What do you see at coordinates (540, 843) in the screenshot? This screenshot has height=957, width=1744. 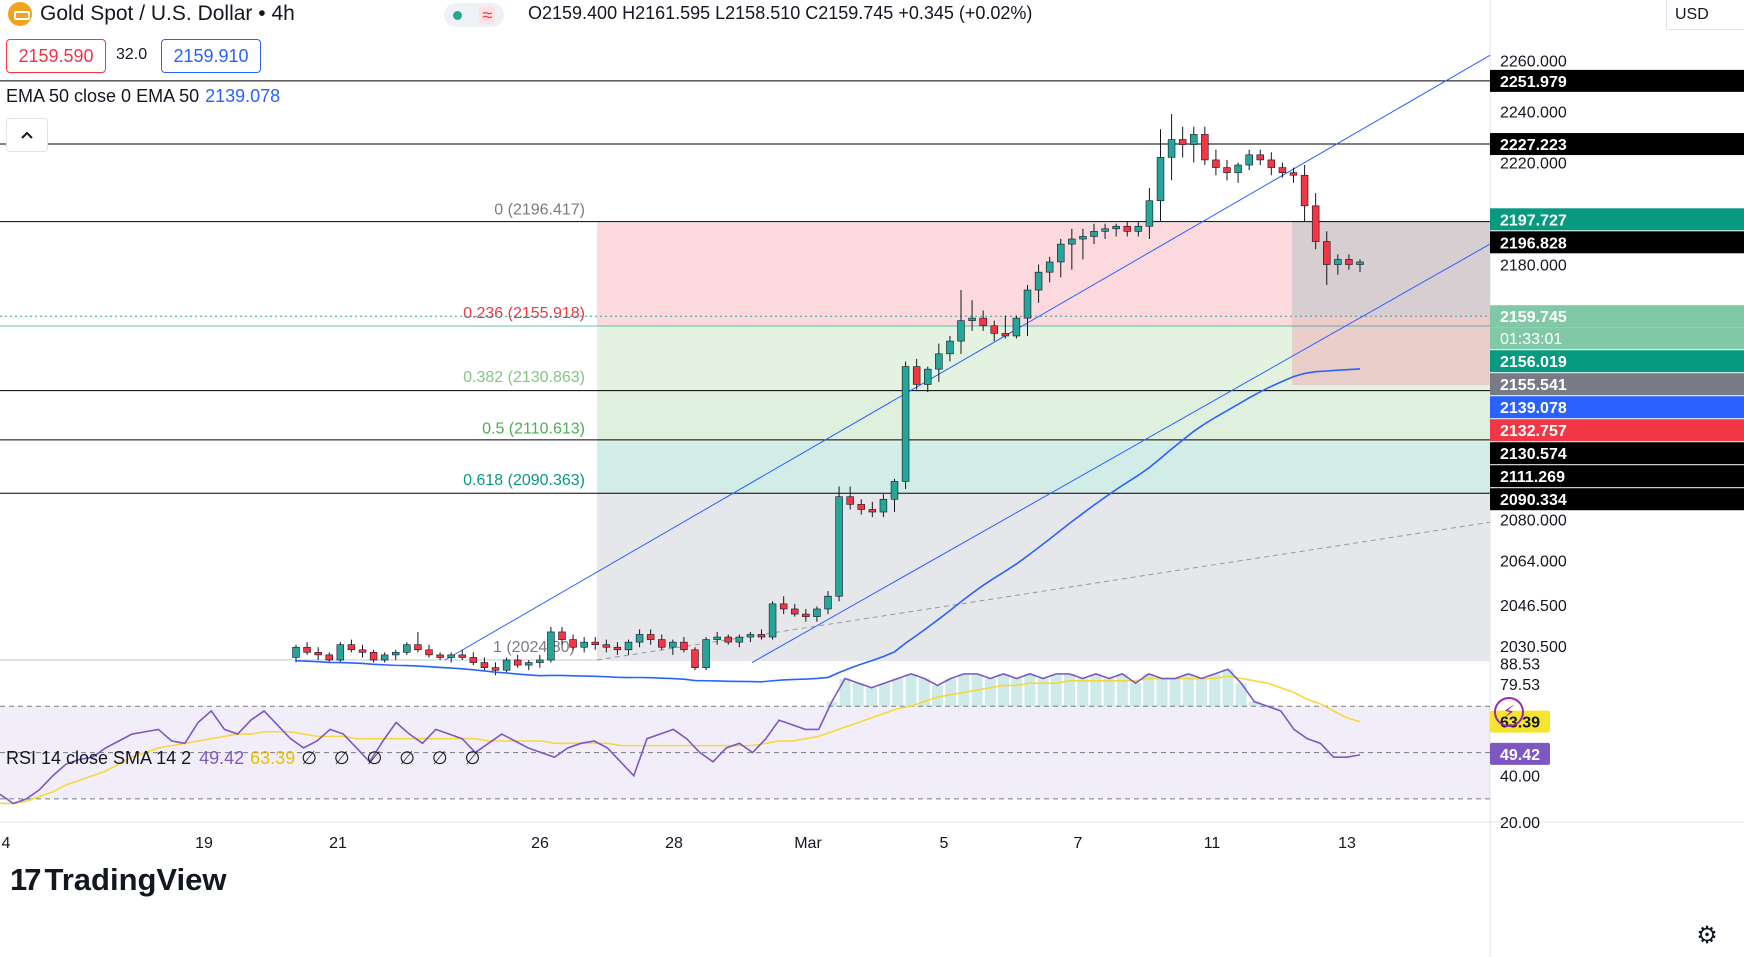 I see `time-axis-tick: 26` at bounding box center [540, 843].